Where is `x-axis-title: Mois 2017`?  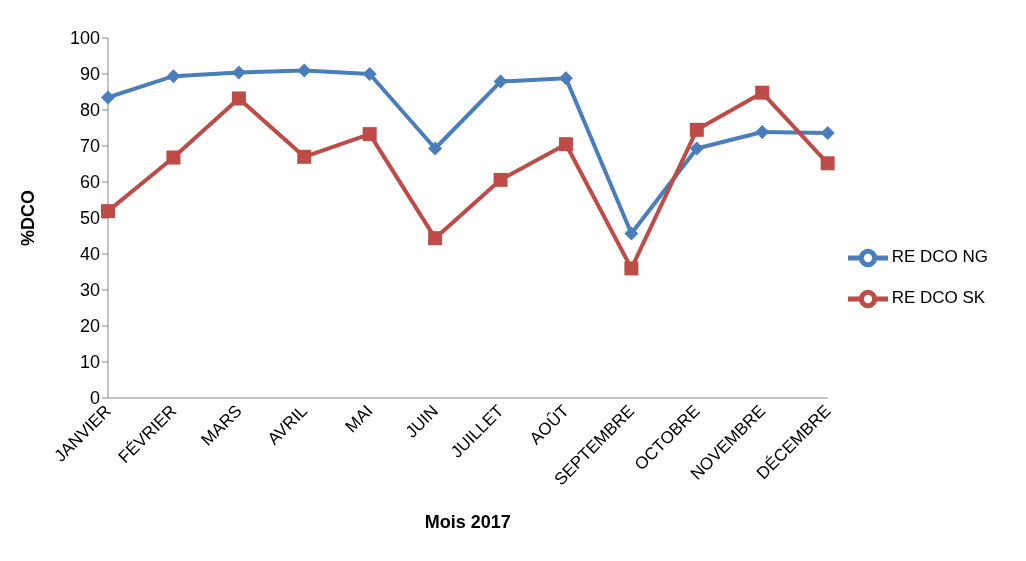
x-axis-title: Mois 2017 is located at coordinates (467, 522).